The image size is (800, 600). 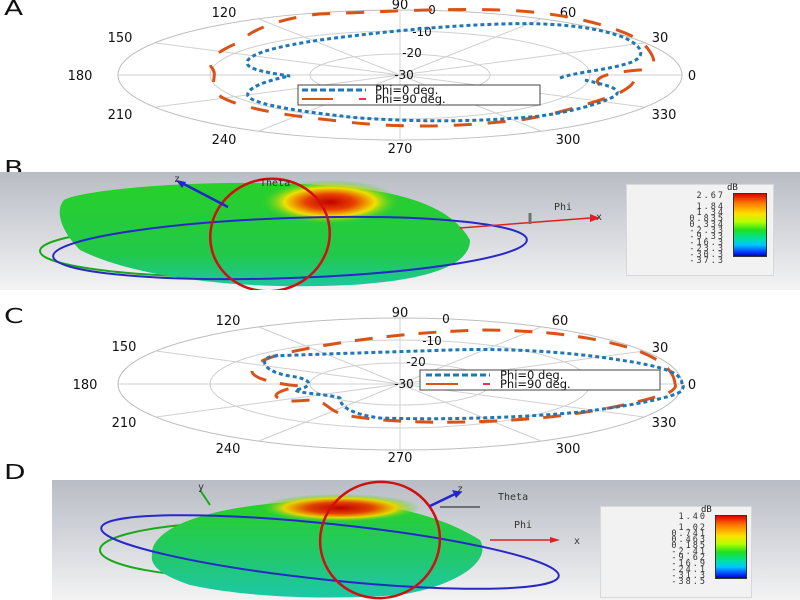 I want to click on scale-value: -24.1, so click(x=689, y=570).